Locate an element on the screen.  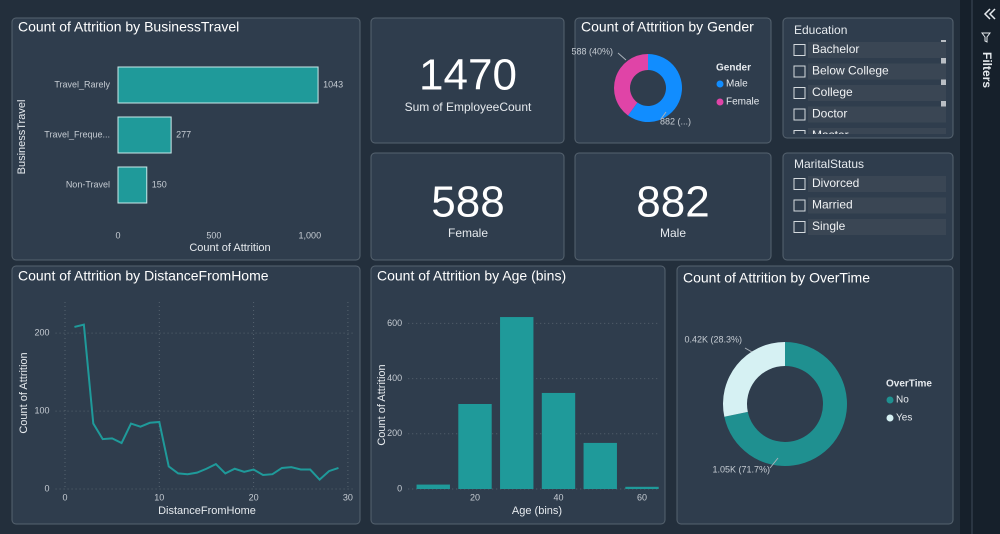
chart-title: Count of Attrition by Gender is located at coordinates (667, 27).